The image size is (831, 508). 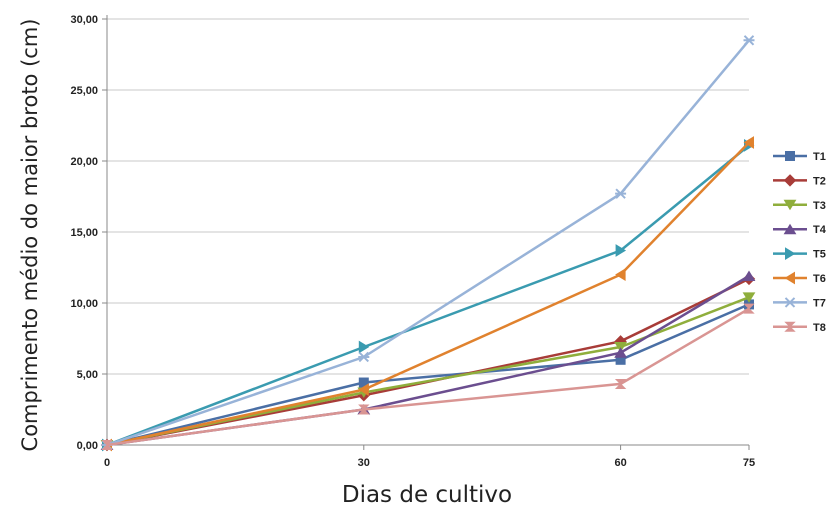 I want to click on legend: T1 T2 T3 T4 T5 T6 T7 T8, so click(x=800, y=242).